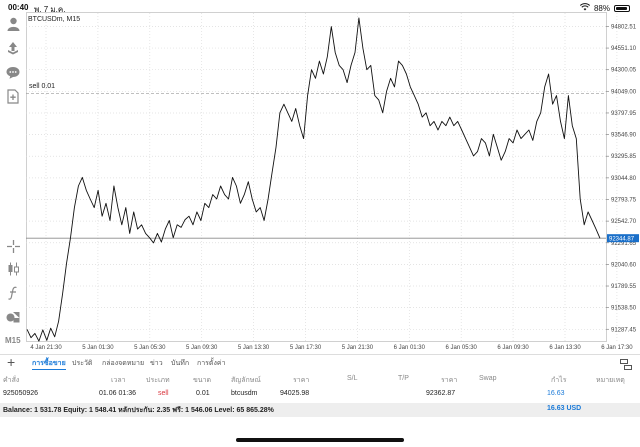 The height and width of the screenshot is (447, 640). Describe the element at coordinates (180, 363) in the screenshot. I see `tab-journal: บันทึก` at that location.